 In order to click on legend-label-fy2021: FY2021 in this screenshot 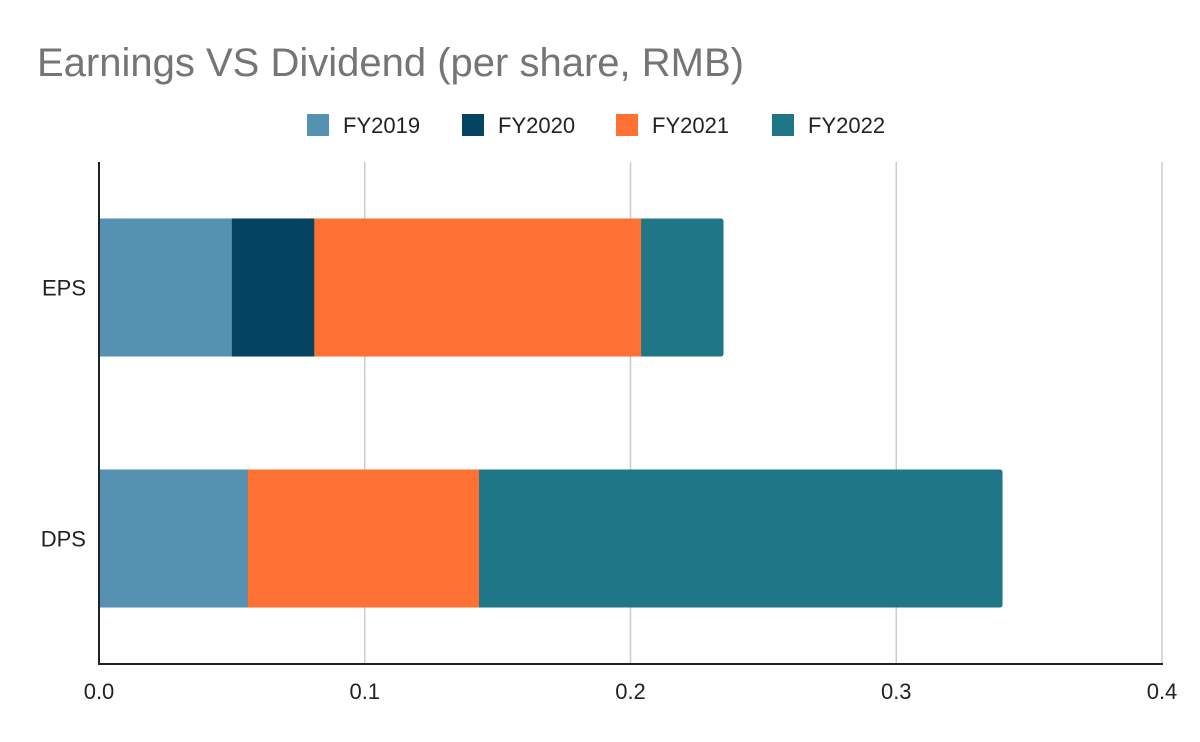, I will do `click(690, 125)`.